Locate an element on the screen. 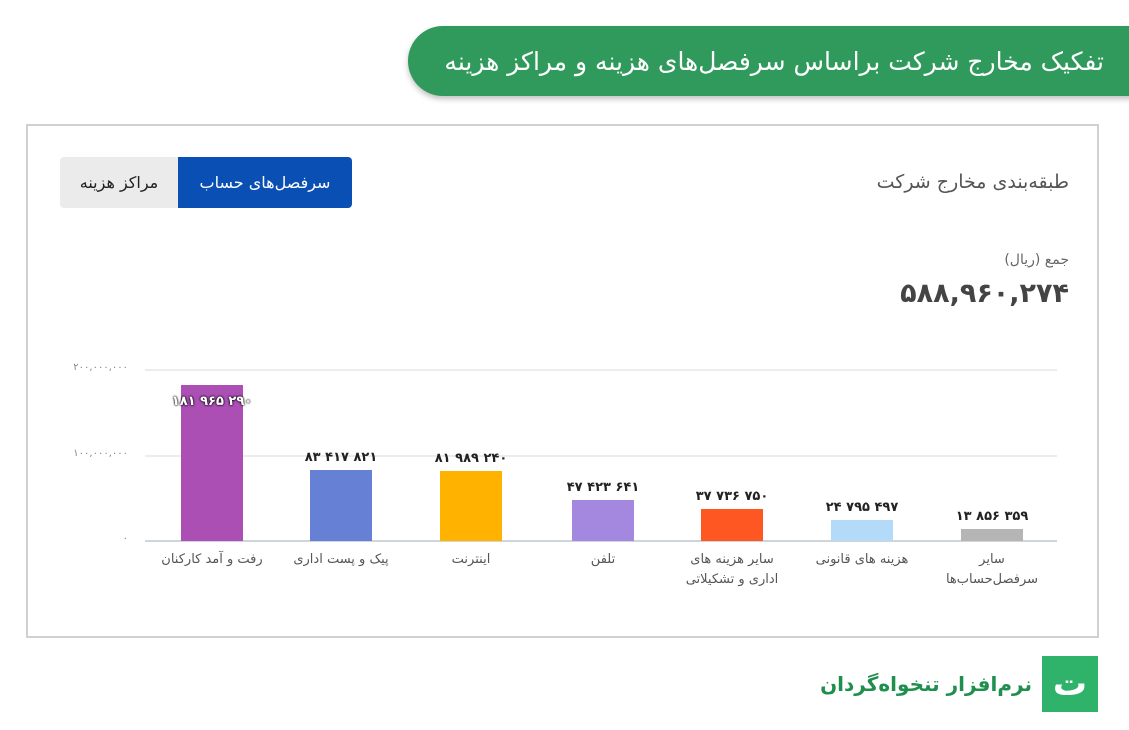 This screenshot has height=730, width=1129. x-category-label-line: رفت و آمد کارکنان is located at coordinates (212, 559).